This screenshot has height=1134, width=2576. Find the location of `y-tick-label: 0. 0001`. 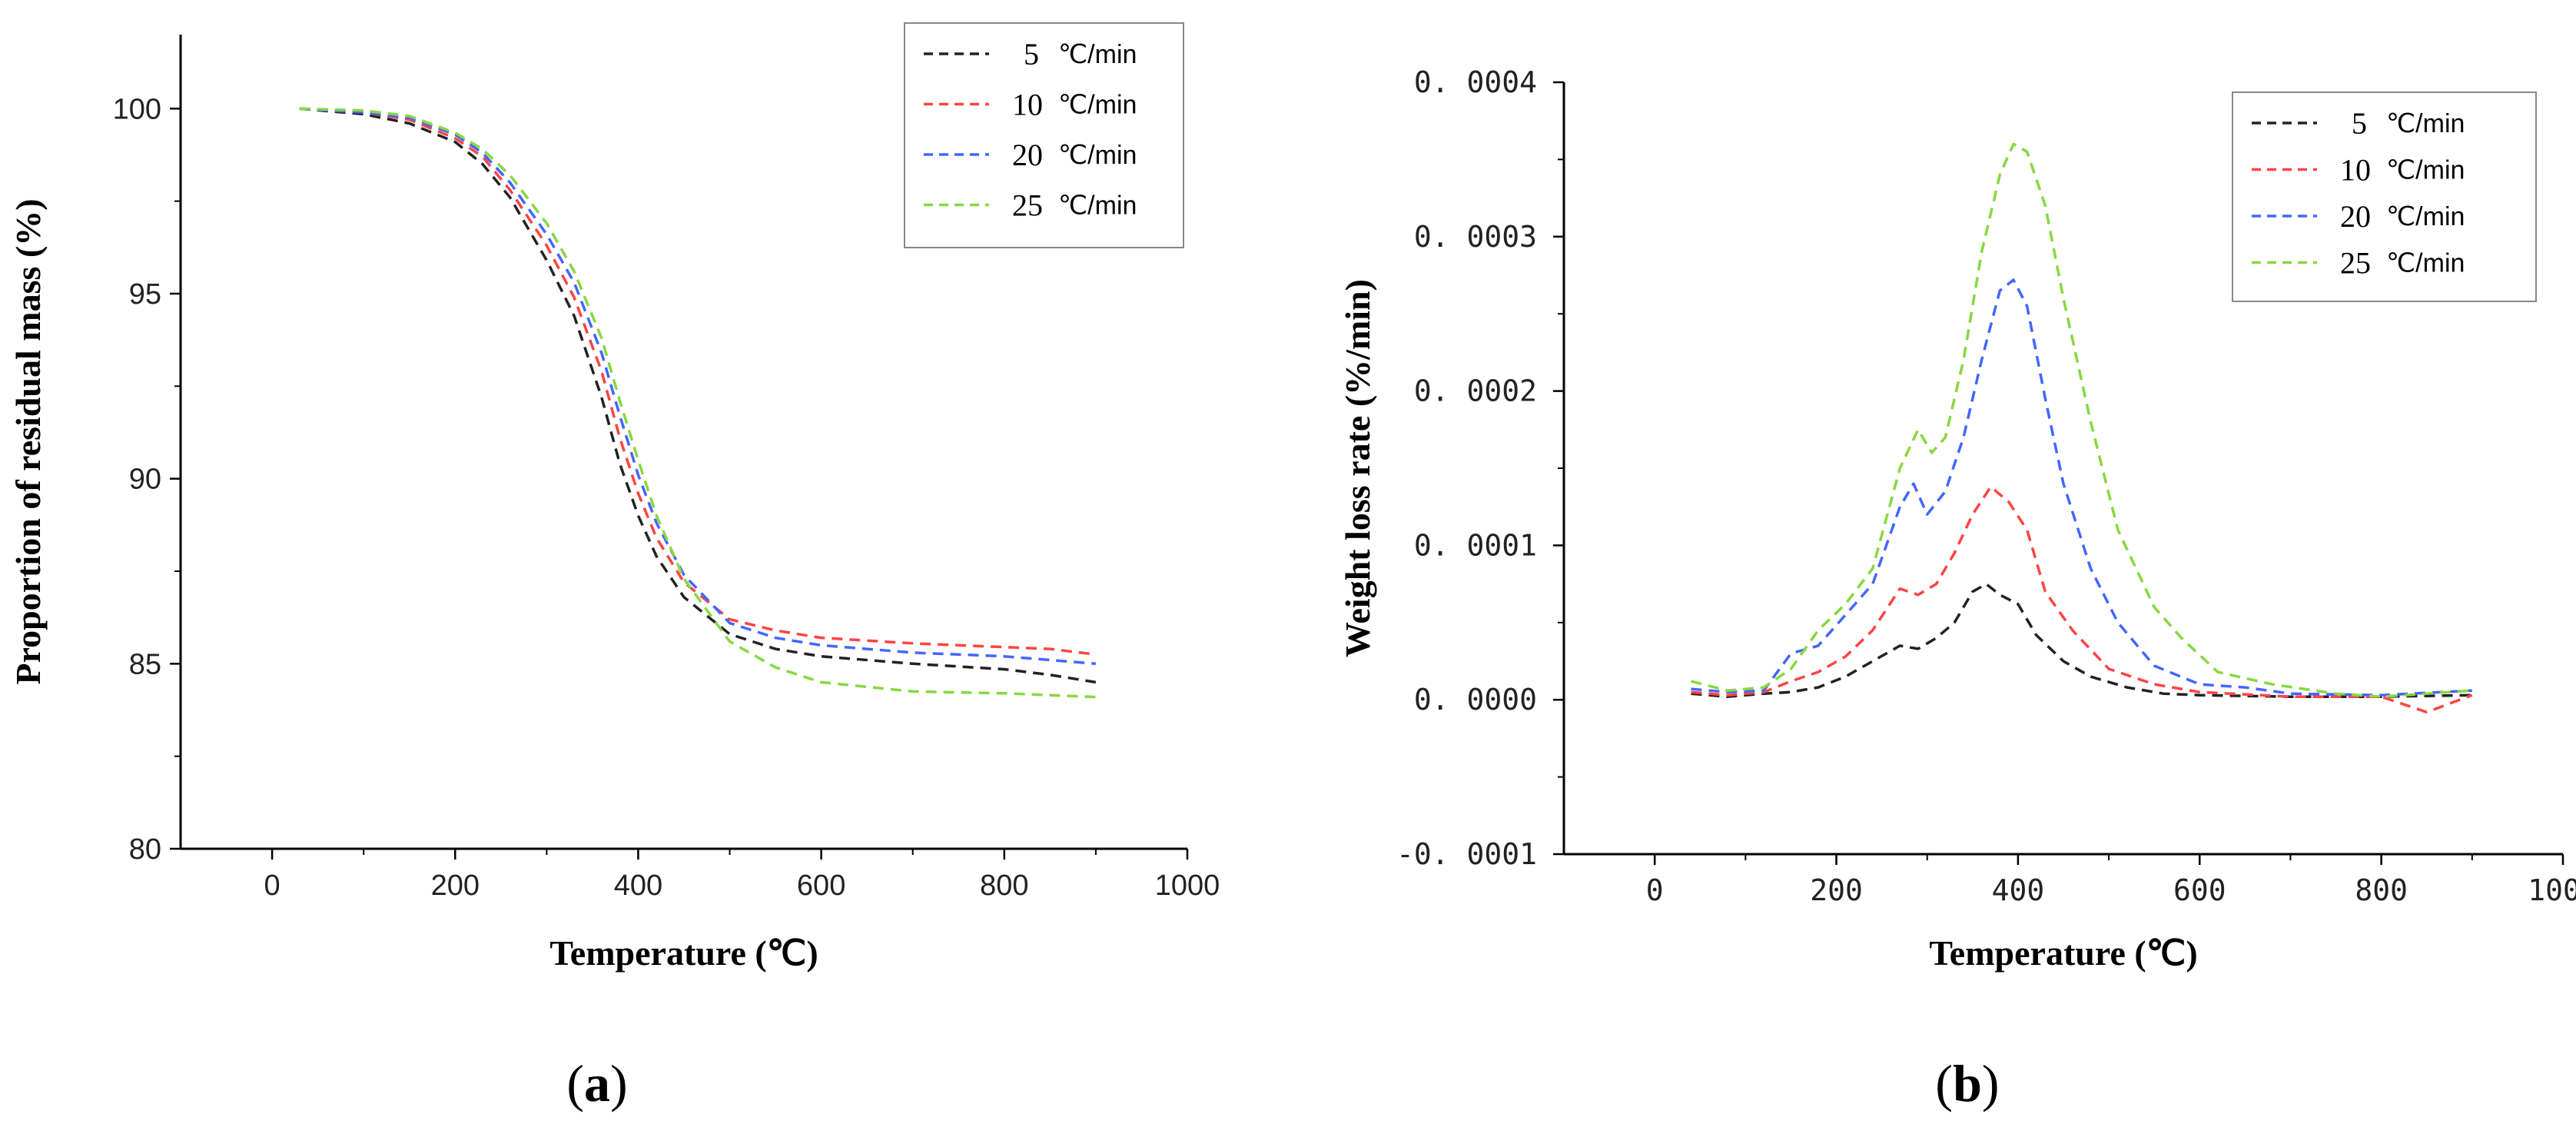

y-tick-label: 0. 0001 is located at coordinates (1475, 545).